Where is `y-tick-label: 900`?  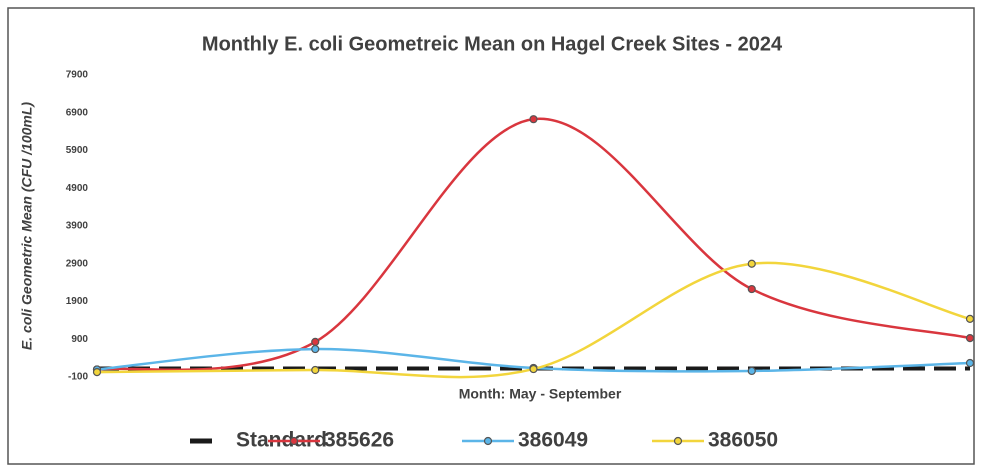 y-tick-label: 900 is located at coordinates (79, 339).